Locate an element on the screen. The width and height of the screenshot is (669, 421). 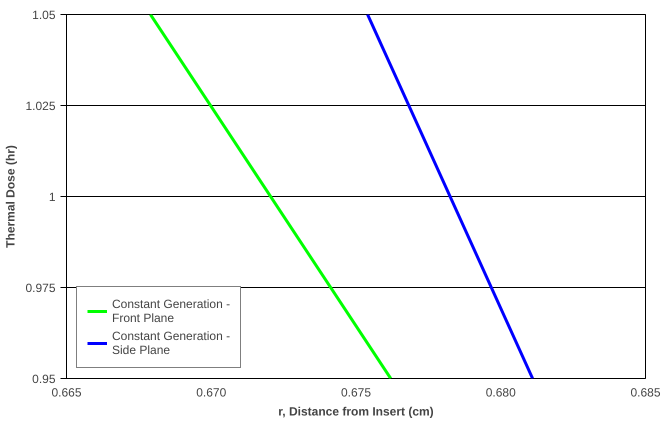
y-tick-label: 0.95 is located at coordinates (44, 379).